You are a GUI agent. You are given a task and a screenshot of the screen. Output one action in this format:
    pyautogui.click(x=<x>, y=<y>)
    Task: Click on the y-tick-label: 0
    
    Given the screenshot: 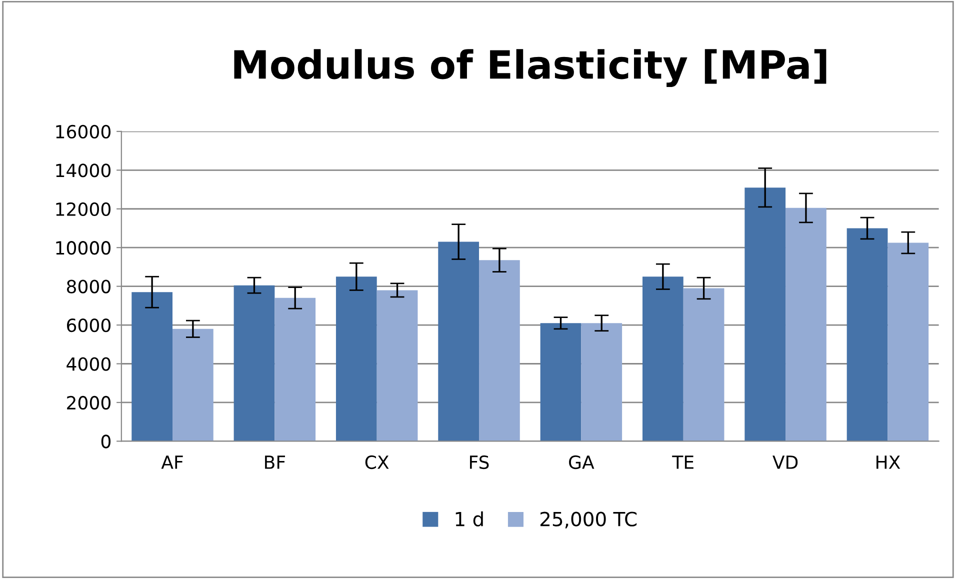 What is the action you would take?
    pyautogui.click(x=105, y=441)
    